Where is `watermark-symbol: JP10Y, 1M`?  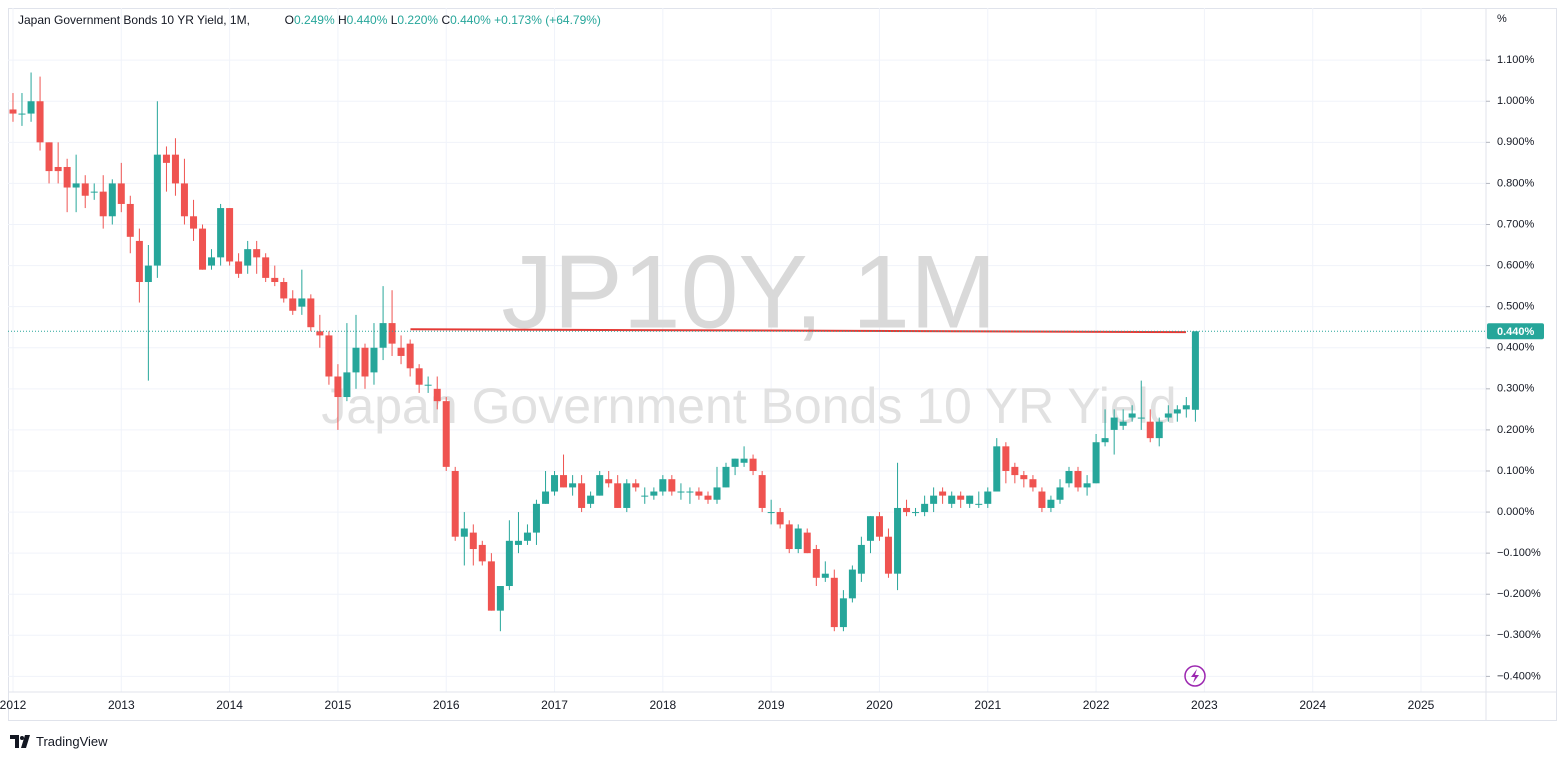
watermark-symbol: JP10Y, 1M is located at coordinates (748, 292).